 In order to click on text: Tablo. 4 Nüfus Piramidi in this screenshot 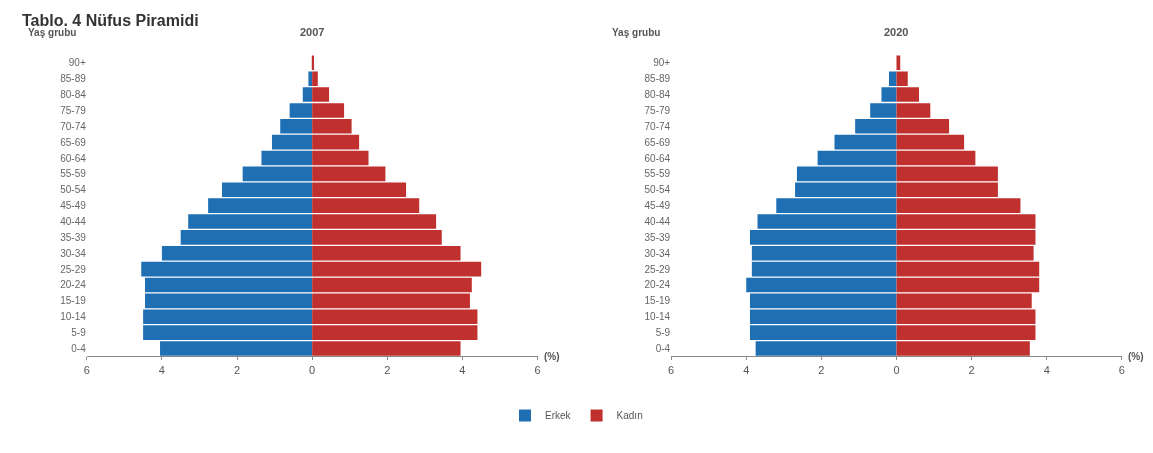, I will do `click(110, 20)`.